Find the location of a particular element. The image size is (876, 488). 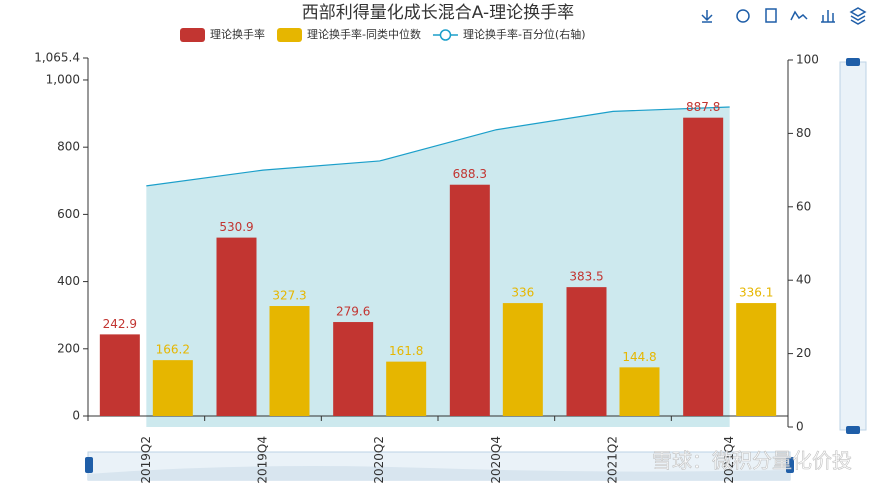

bar-icon is located at coordinates (828, 16).